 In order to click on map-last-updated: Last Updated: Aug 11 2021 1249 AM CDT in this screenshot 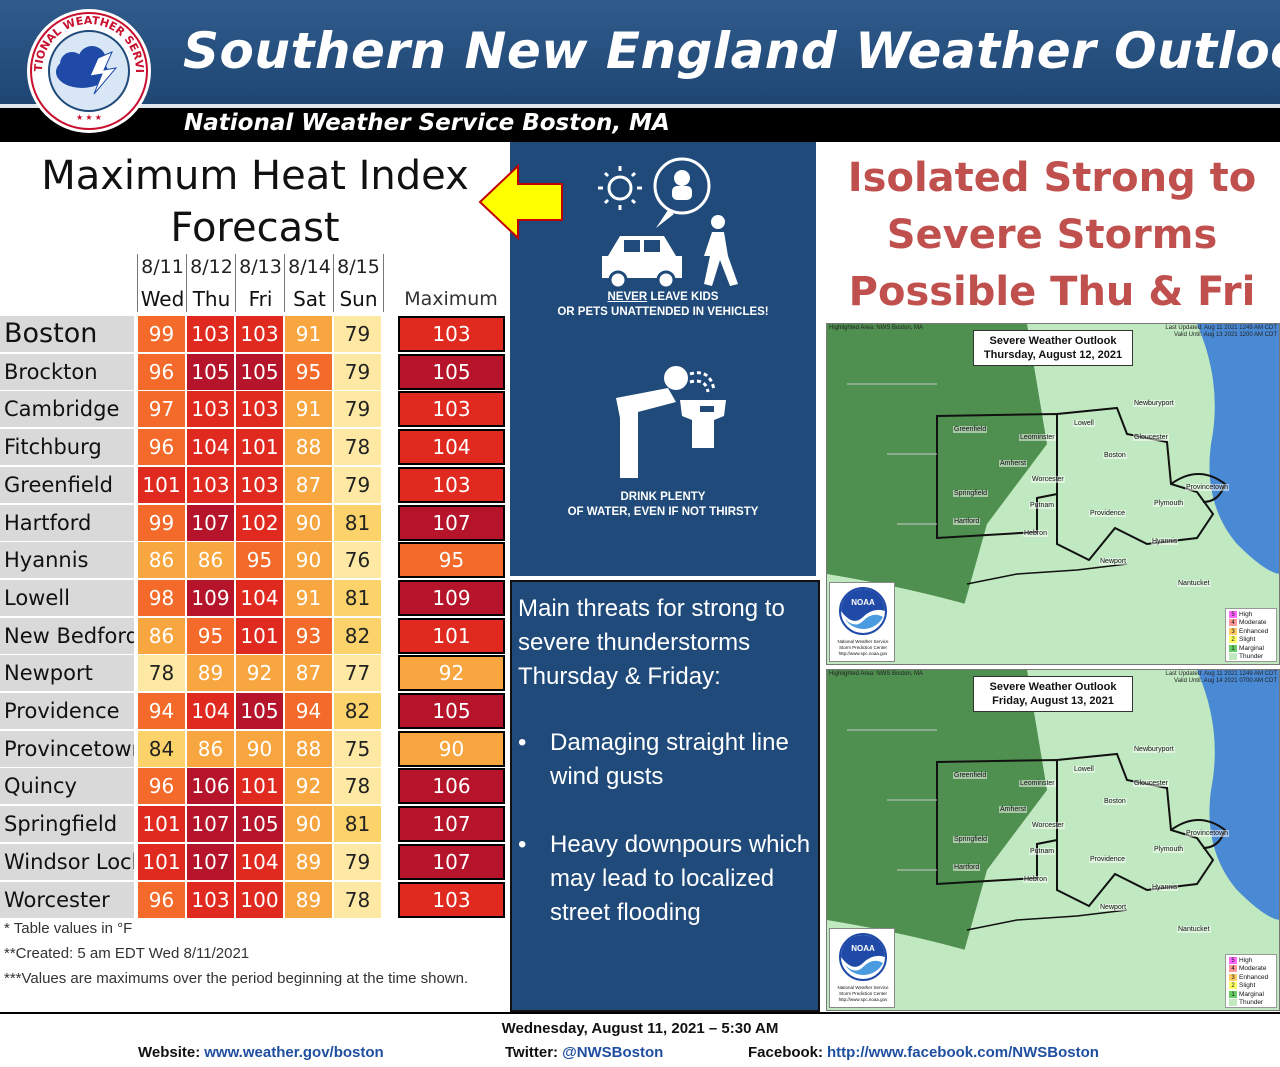, I will do `click(1221, 674)`.